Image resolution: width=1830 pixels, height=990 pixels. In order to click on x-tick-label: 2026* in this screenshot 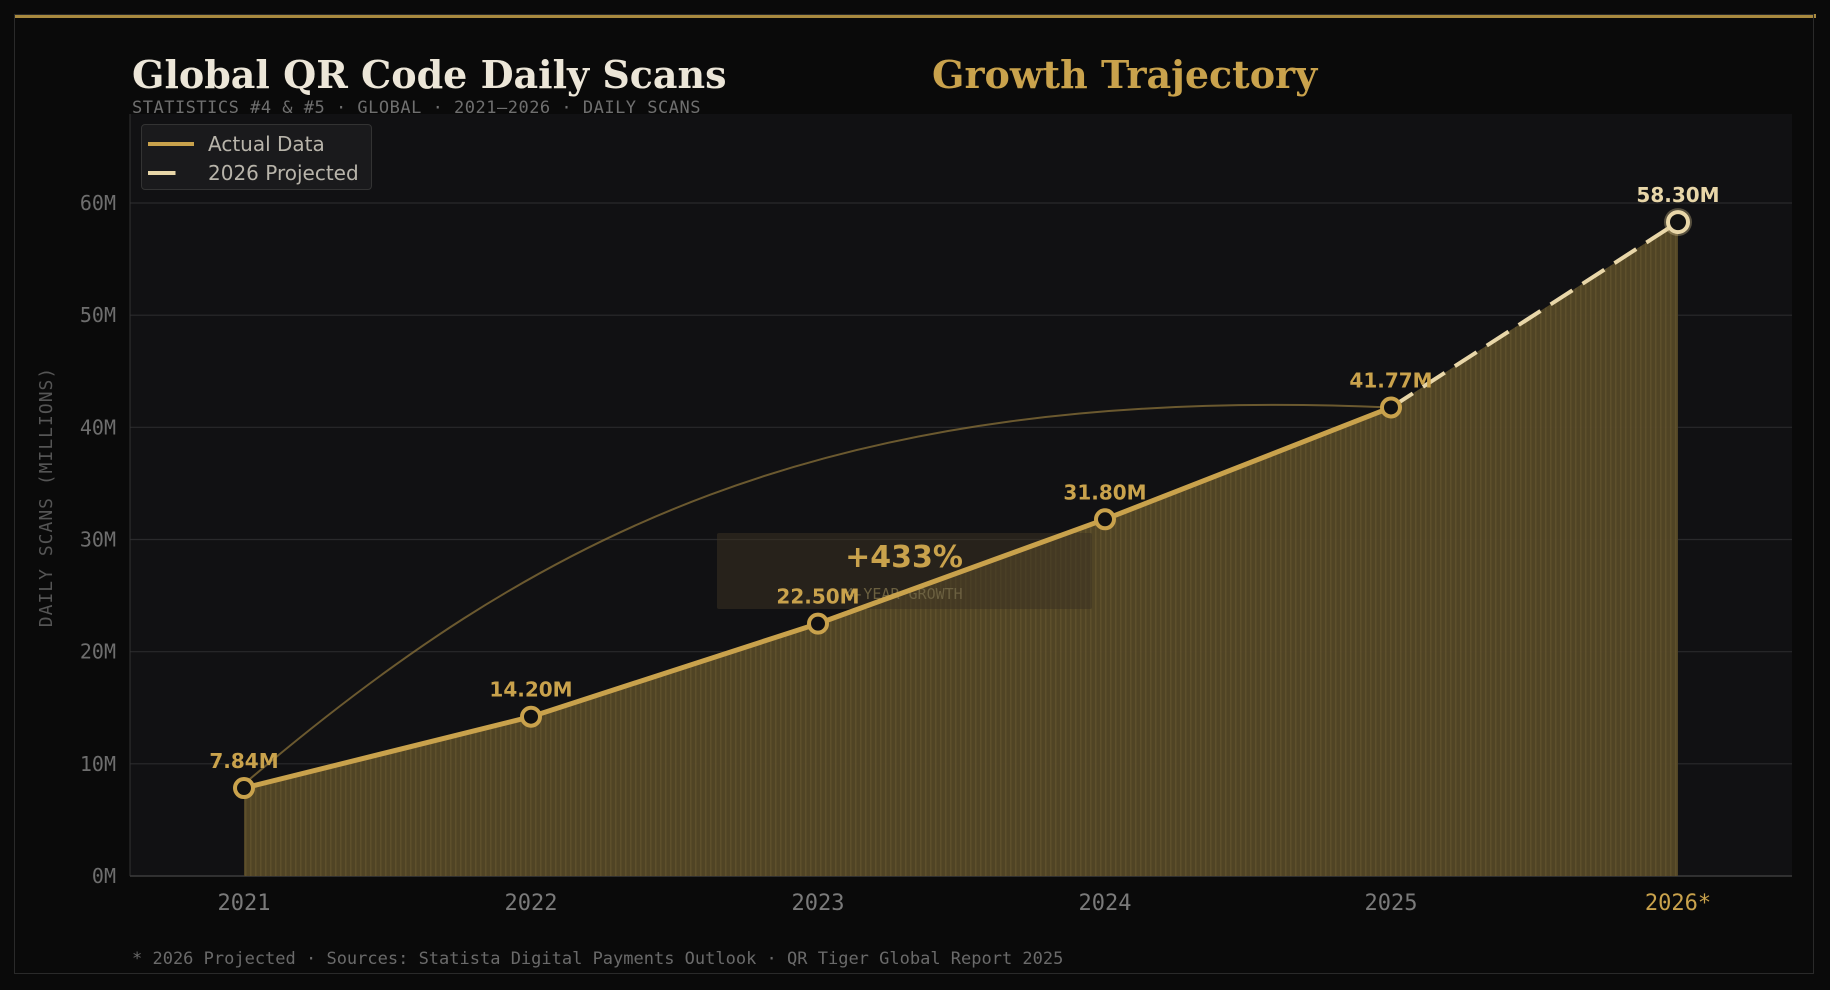, I will do `click(1678, 903)`.